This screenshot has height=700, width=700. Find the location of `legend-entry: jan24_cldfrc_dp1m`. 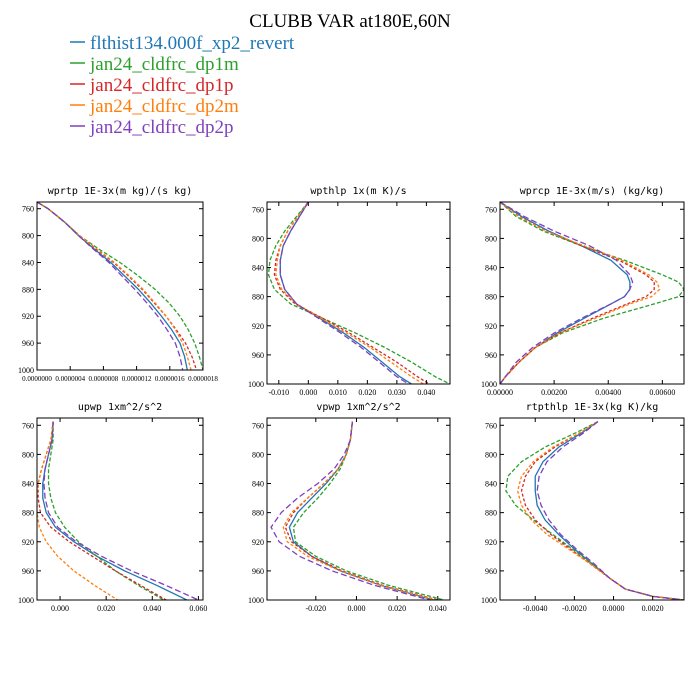

legend-entry: jan24_cldfrc_dp1m is located at coordinates (154, 64).